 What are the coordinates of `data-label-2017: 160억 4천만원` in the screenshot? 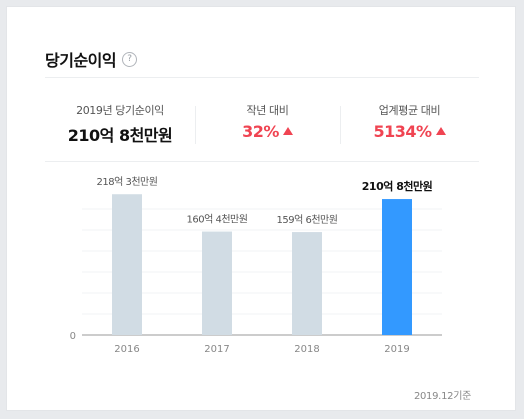 It's located at (217, 220).